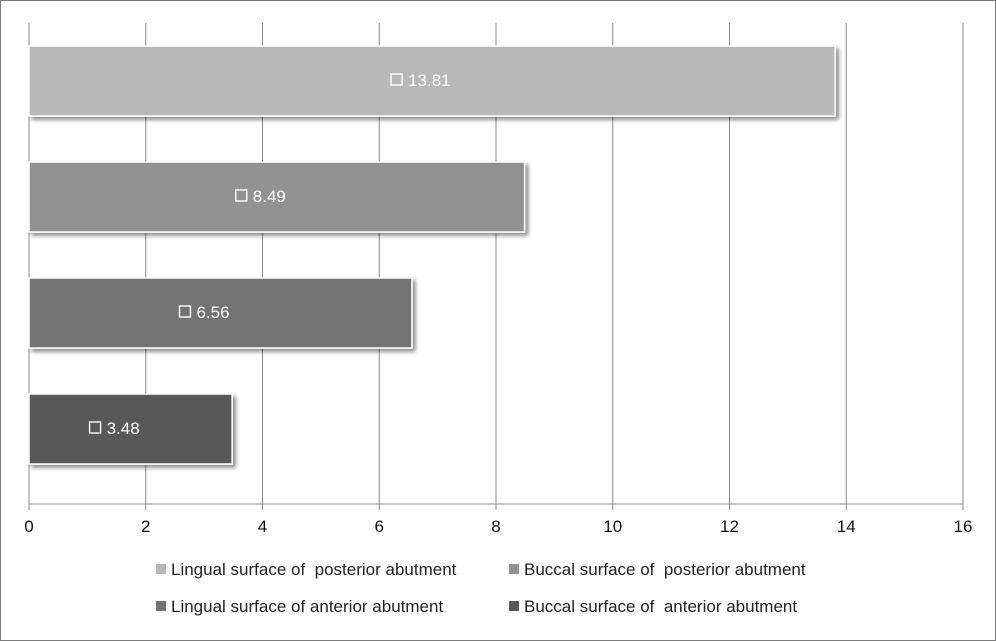  What do you see at coordinates (262, 526) in the screenshot?
I see `x-tick-label: 4` at bounding box center [262, 526].